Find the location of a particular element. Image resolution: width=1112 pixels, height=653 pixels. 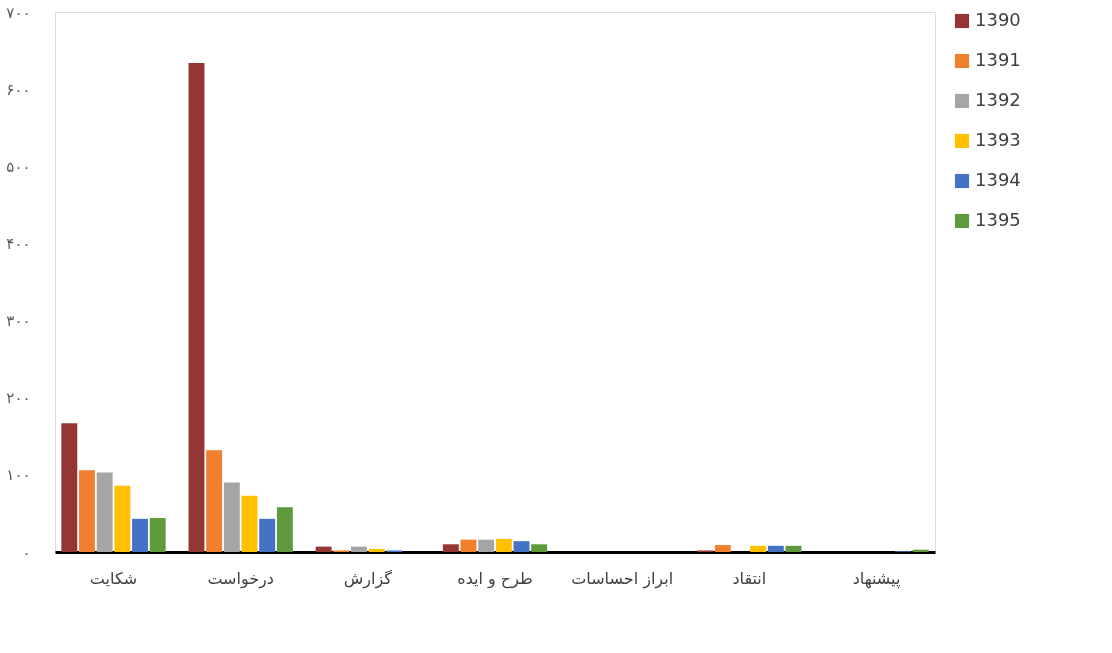

legend-label: 1395 is located at coordinates (998, 219).